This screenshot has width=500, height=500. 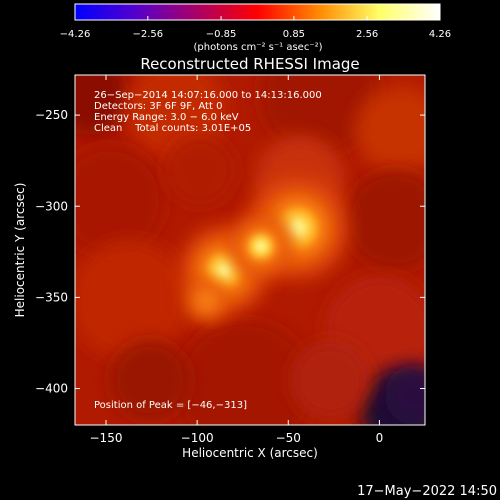 I want to click on colorbar-unit-label: (photons cm⁻² s⁻¹ asec⁻²), so click(x=257, y=47).